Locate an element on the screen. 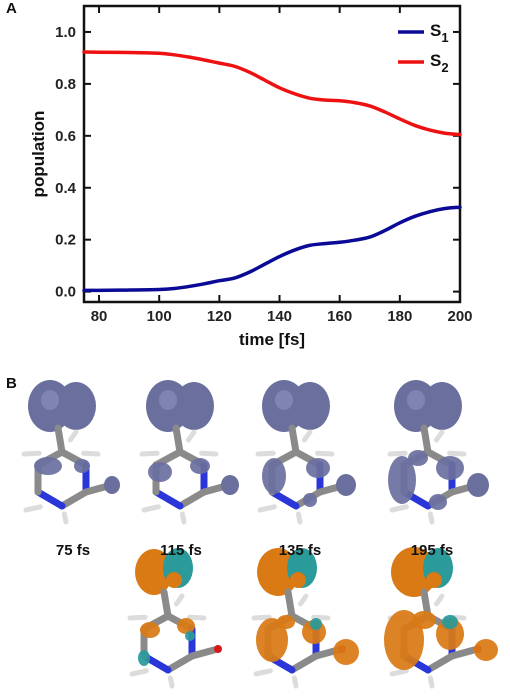  y-tick-label: 0.2 is located at coordinates (65, 240).